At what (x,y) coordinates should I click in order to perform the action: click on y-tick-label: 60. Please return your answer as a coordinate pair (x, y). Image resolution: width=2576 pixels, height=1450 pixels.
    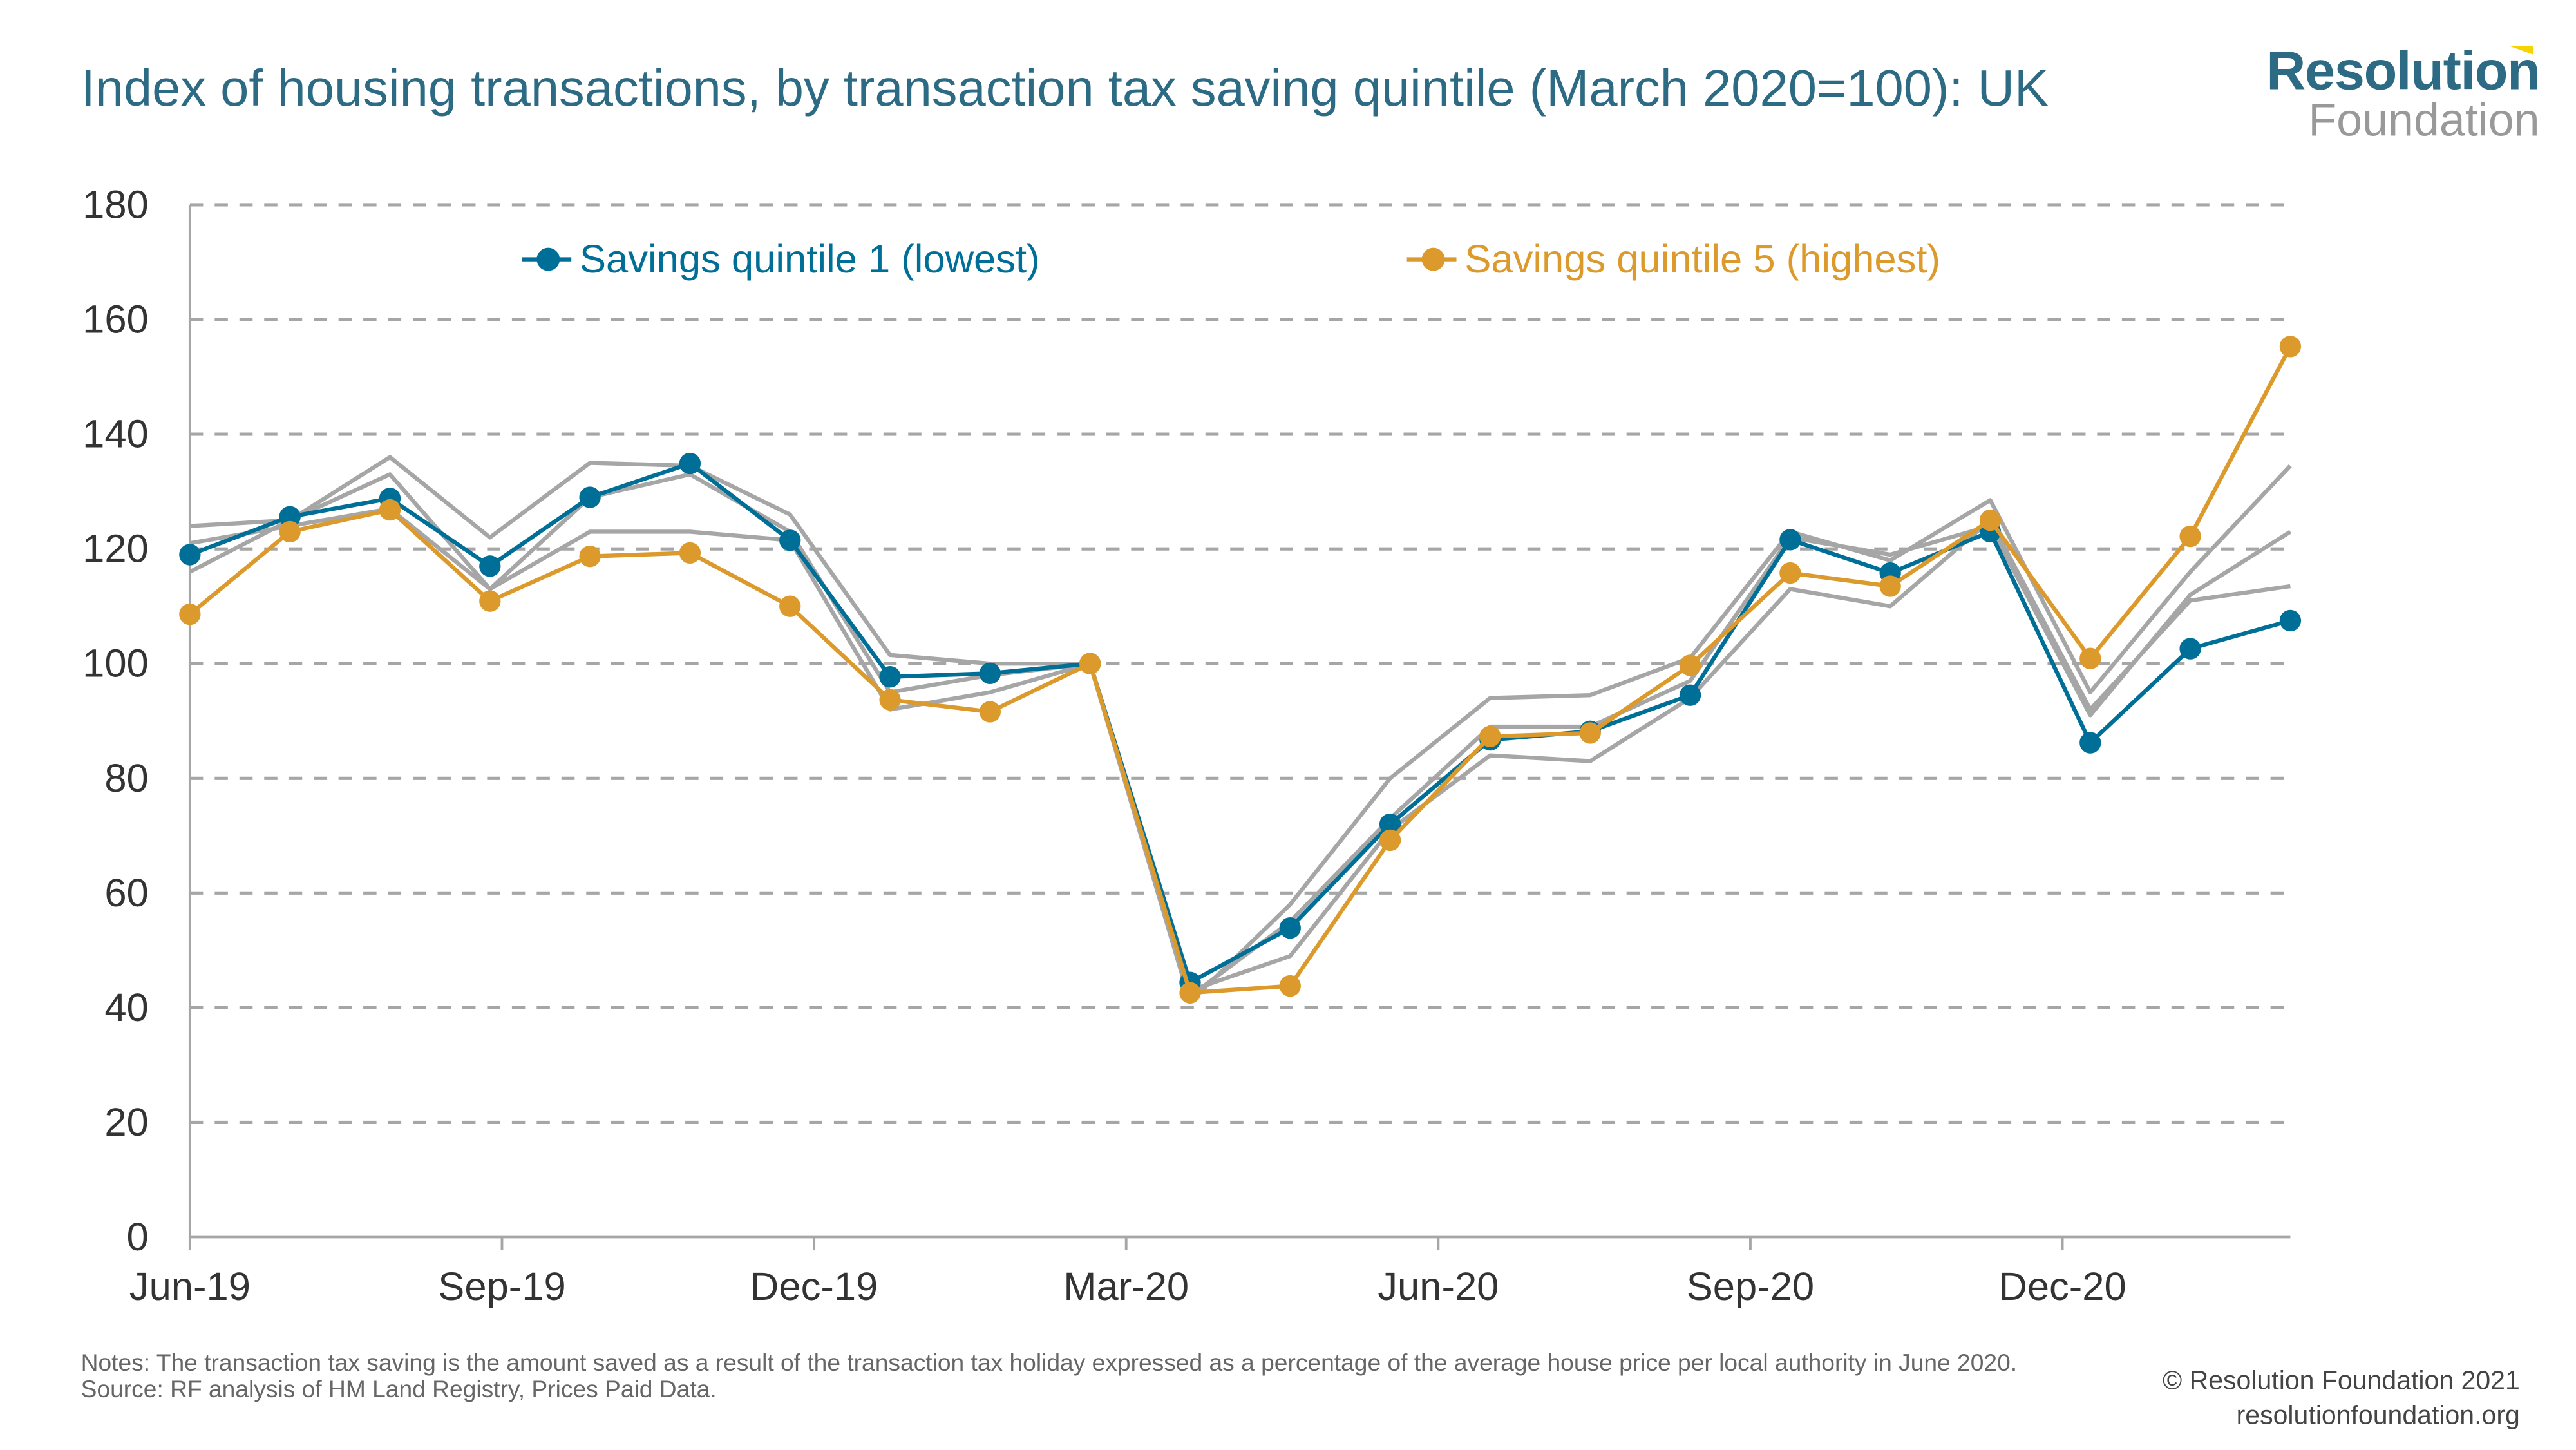
    Looking at the image, I should click on (126, 893).